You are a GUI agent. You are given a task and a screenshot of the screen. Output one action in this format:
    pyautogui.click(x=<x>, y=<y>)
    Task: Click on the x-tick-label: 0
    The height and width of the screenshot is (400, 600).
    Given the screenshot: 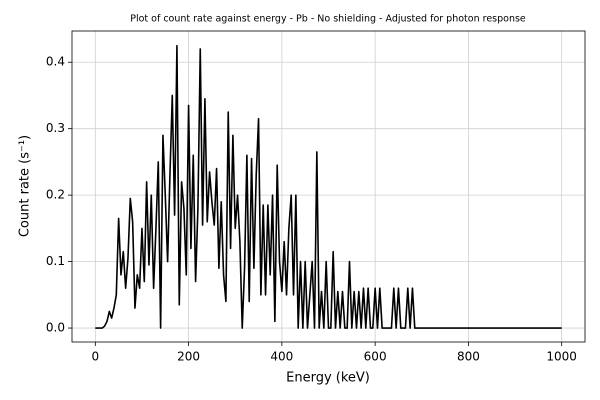 What is the action you would take?
    pyautogui.click(x=95, y=357)
    